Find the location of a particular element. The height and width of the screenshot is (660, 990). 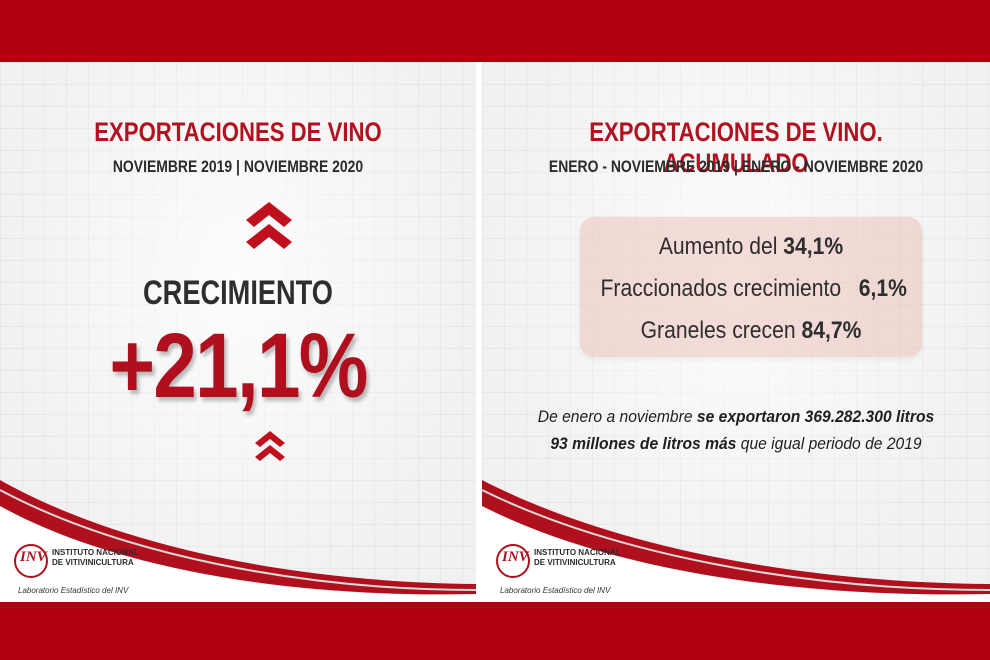

right-title: EXPORTACIONES DE VINO. ACUMULADO is located at coordinates (736, 147).